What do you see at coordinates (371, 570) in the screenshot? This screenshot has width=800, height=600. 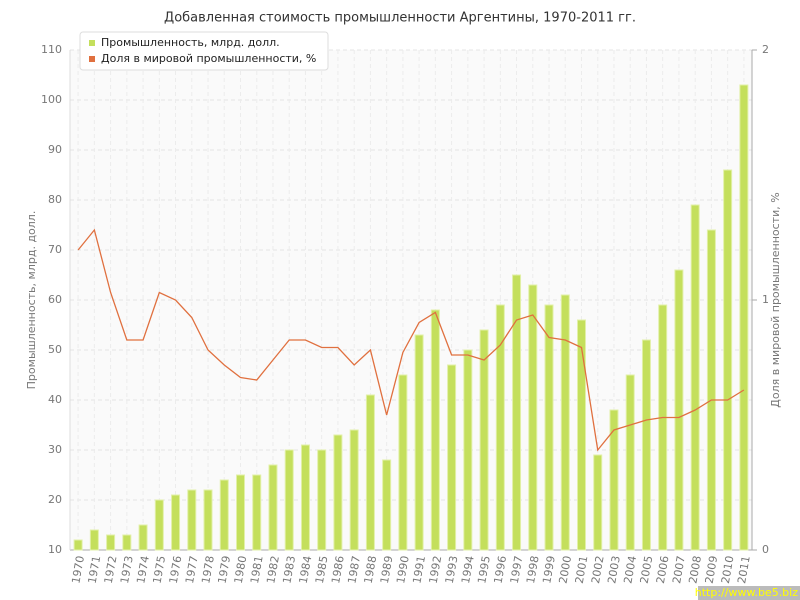 I see `x-tick-label: 1988` at bounding box center [371, 570].